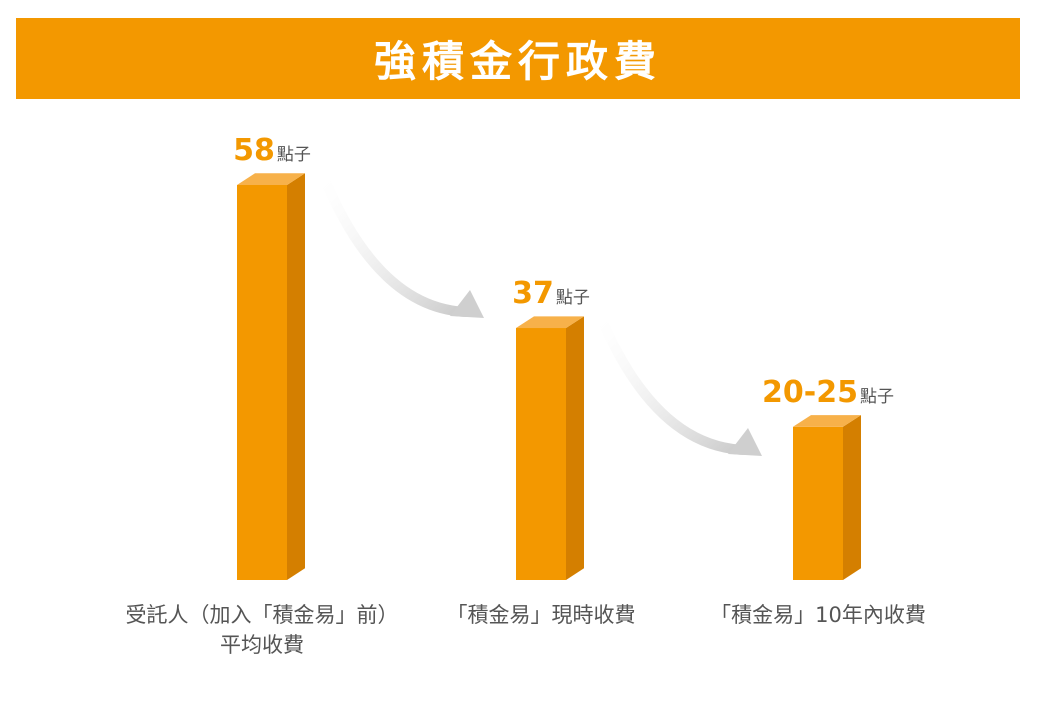 The image size is (1039, 704). I want to click on value-label-1: 58 點子, so click(272, 150).